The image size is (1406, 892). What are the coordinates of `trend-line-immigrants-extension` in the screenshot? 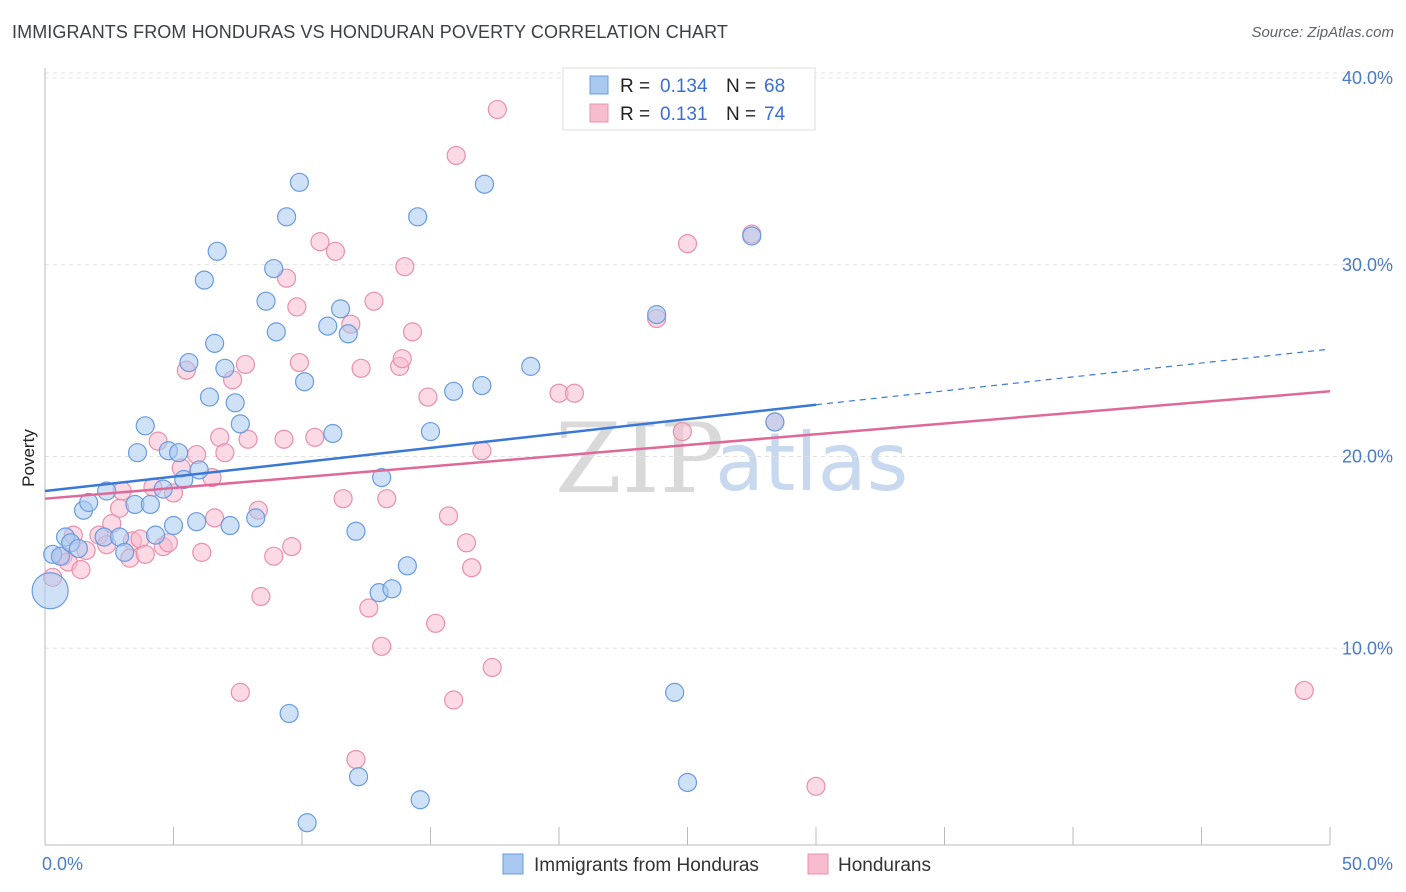 It's located at (1073, 377).